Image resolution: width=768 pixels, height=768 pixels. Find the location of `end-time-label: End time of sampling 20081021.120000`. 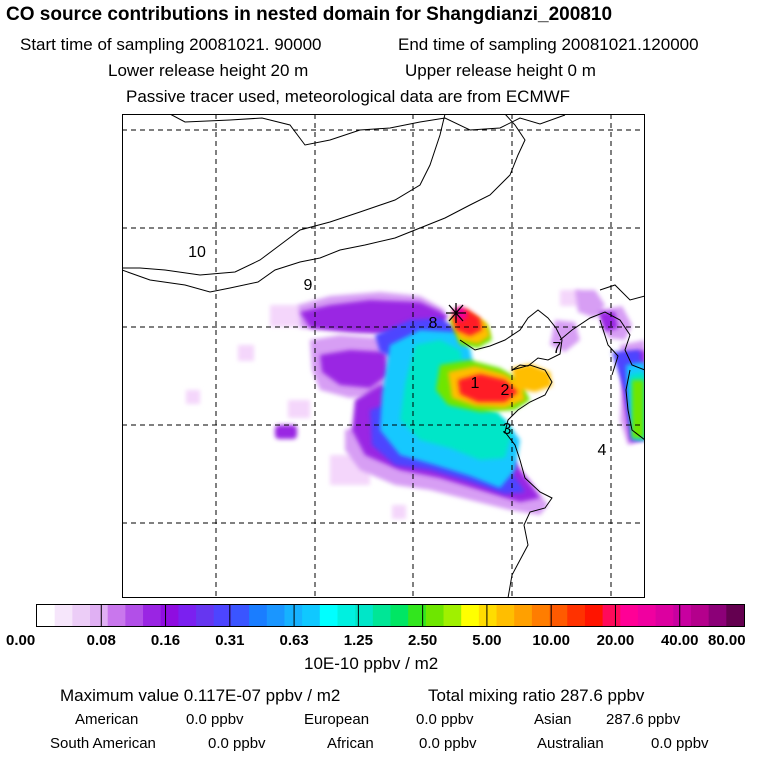

end-time-label: End time of sampling 20081021.120000 is located at coordinates (548, 44).